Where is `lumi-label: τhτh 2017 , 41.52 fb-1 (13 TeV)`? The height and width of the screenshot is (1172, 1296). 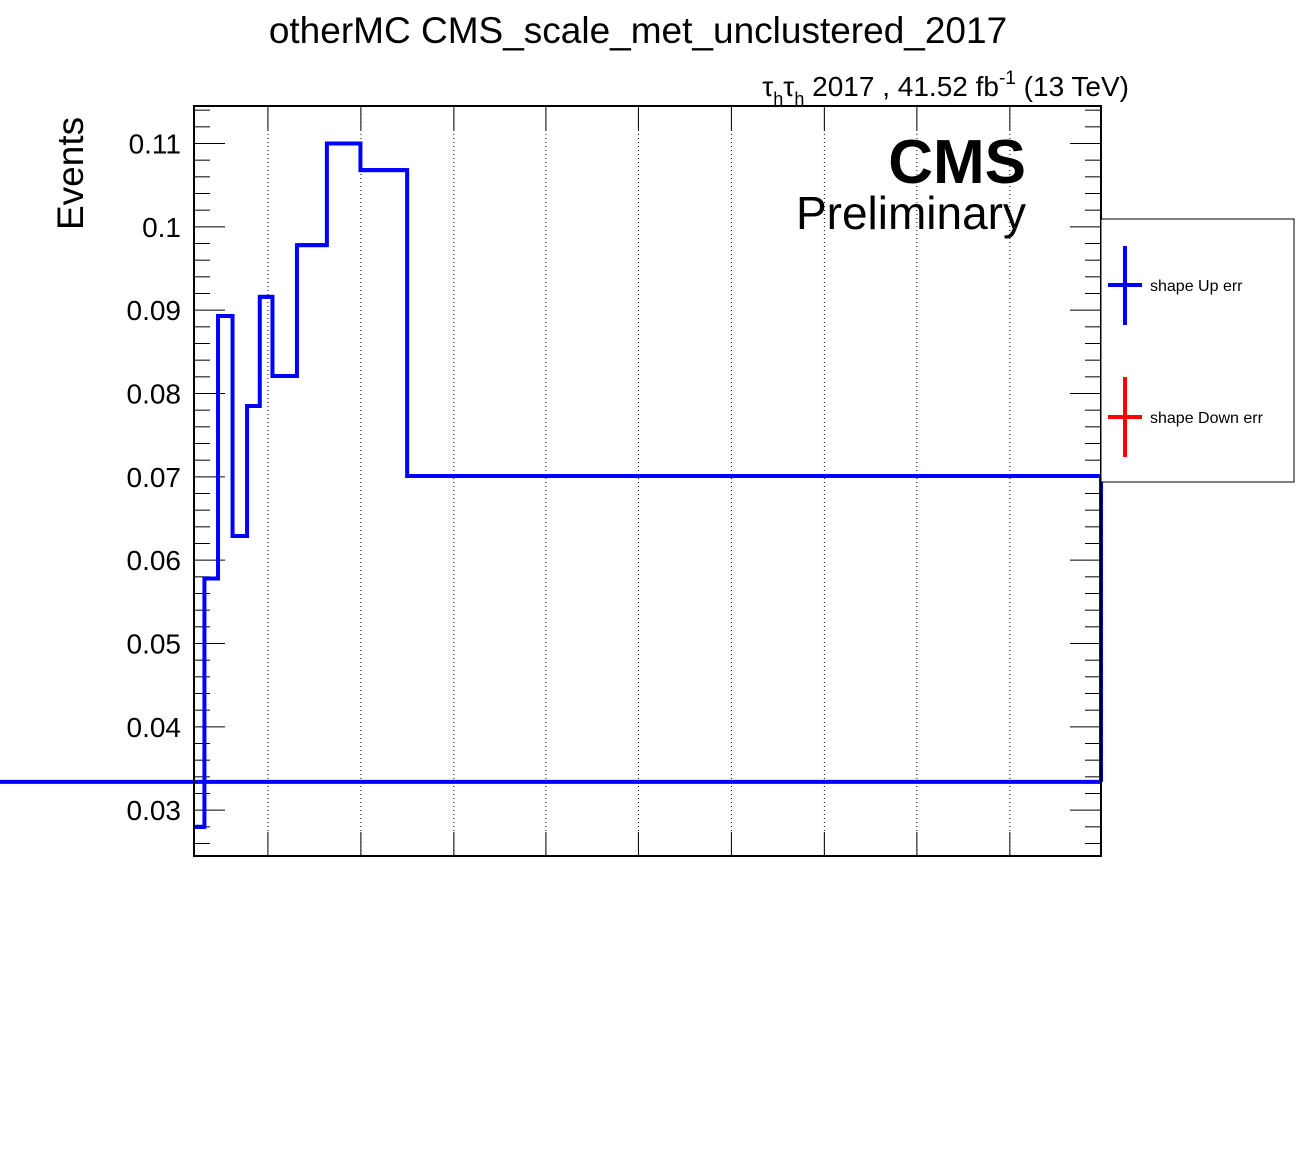 lumi-label: τhτh 2017 , 41.52 fb-1 (13 TeV) is located at coordinates (945, 88).